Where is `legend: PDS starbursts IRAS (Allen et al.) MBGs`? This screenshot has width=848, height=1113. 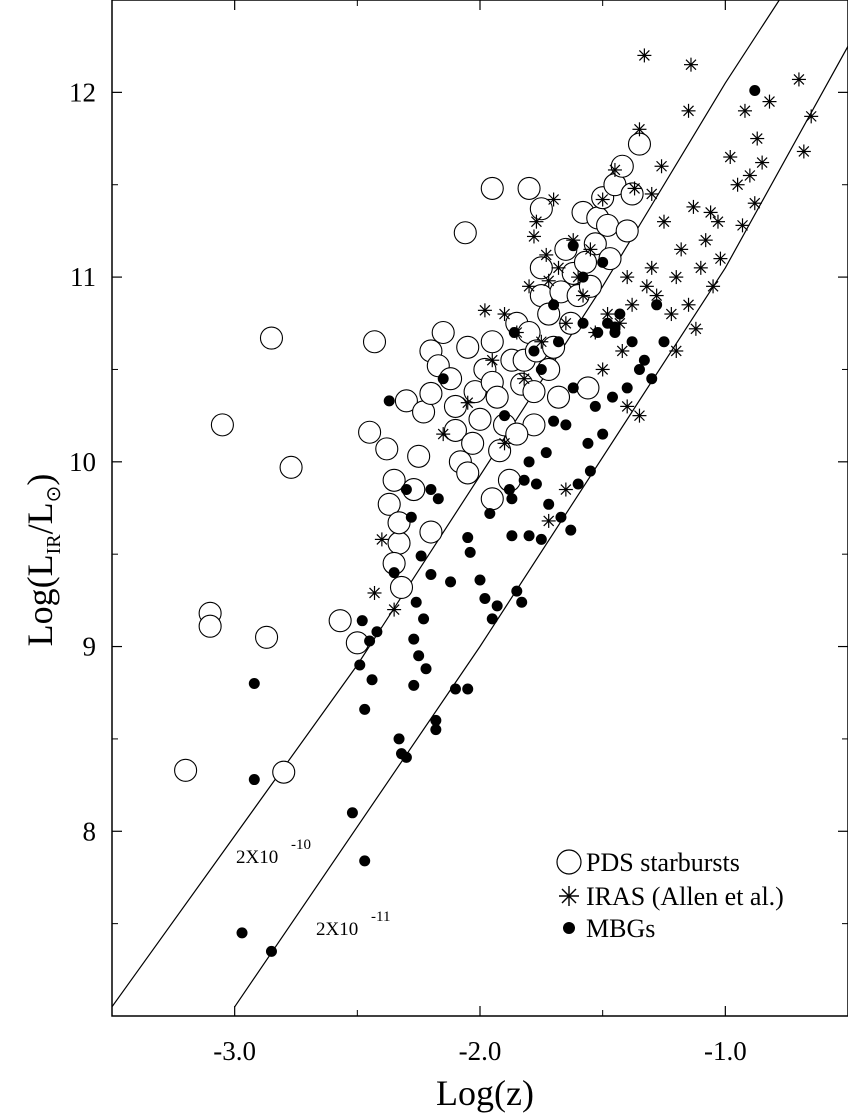
legend: PDS starbursts IRAS (Allen et al.) MBGs is located at coordinates (670, 895).